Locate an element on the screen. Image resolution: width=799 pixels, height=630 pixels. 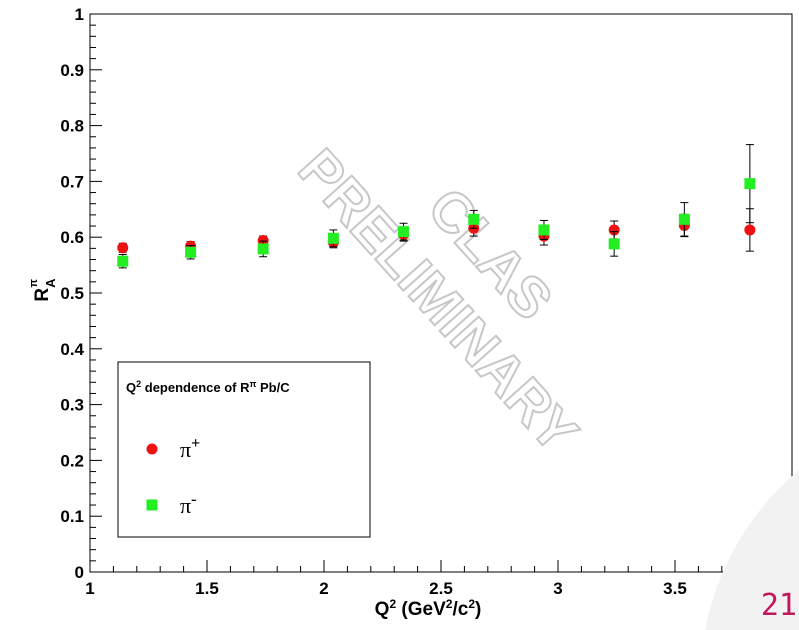
y-tick-label: 0.3 is located at coordinates (72, 405).